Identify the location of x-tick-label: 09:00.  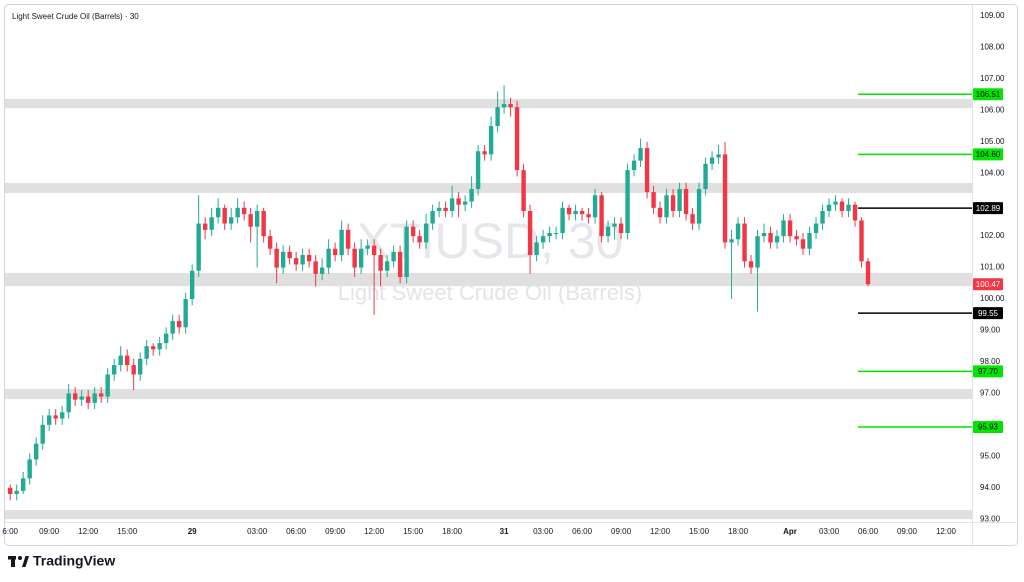
(49, 531).